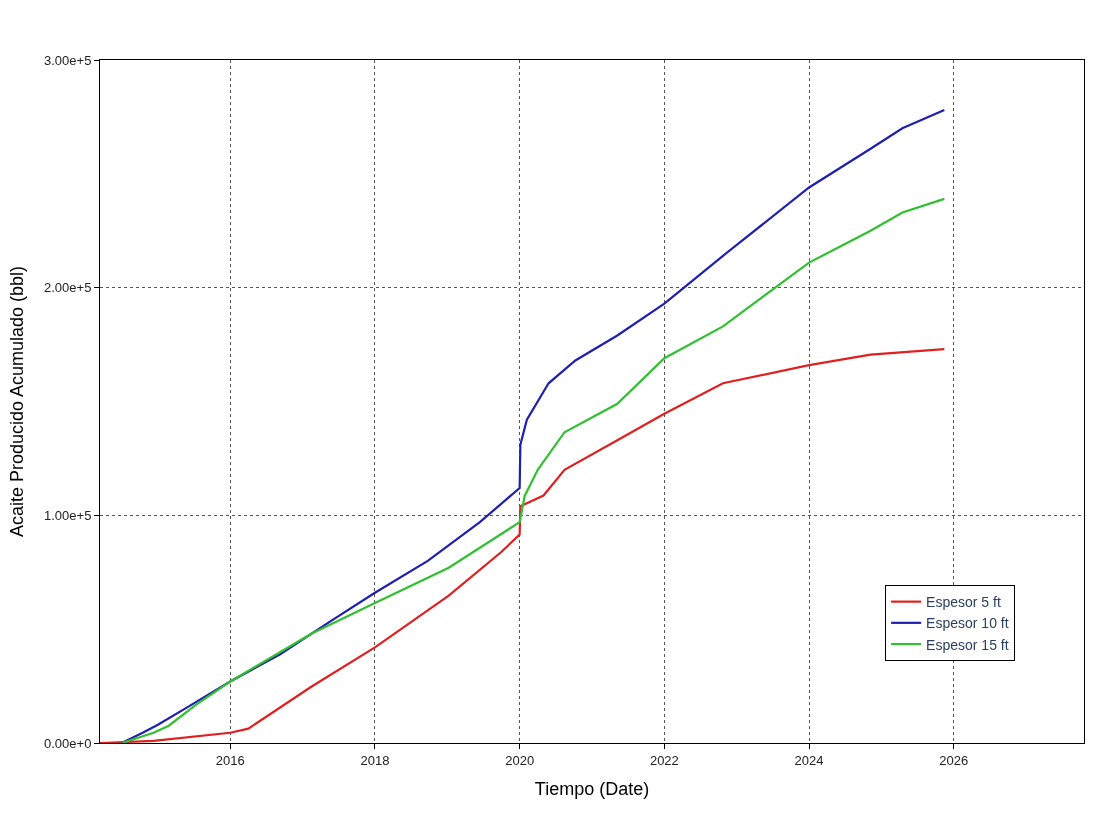 The image size is (1099, 823). I want to click on x-tick-label: 2020, so click(520, 760).